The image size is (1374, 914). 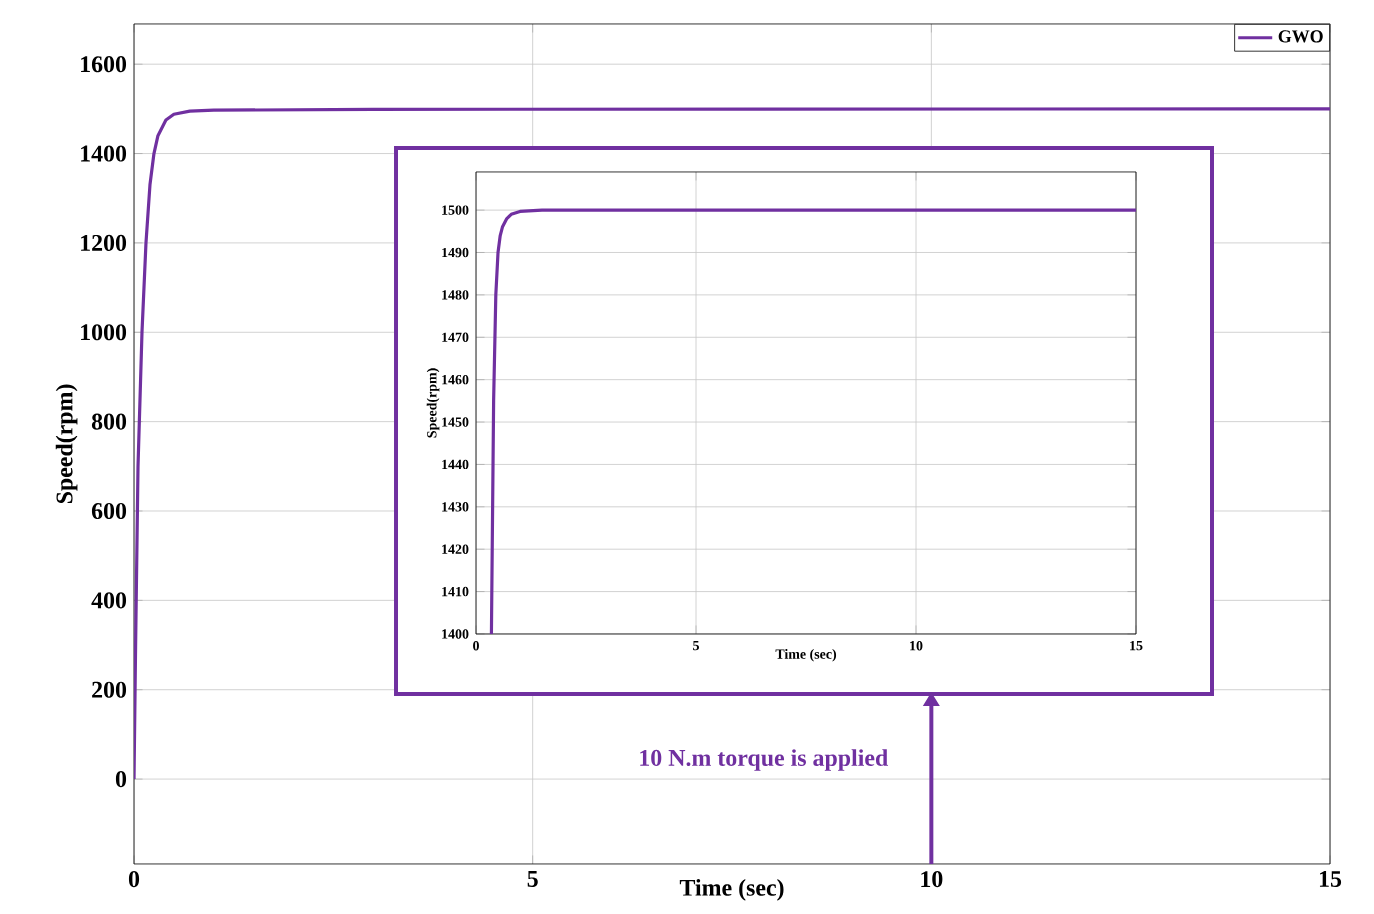 What do you see at coordinates (109, 511) in the screenshot?
I see `y-tick-label: 600` at bounding box center [109, 511].